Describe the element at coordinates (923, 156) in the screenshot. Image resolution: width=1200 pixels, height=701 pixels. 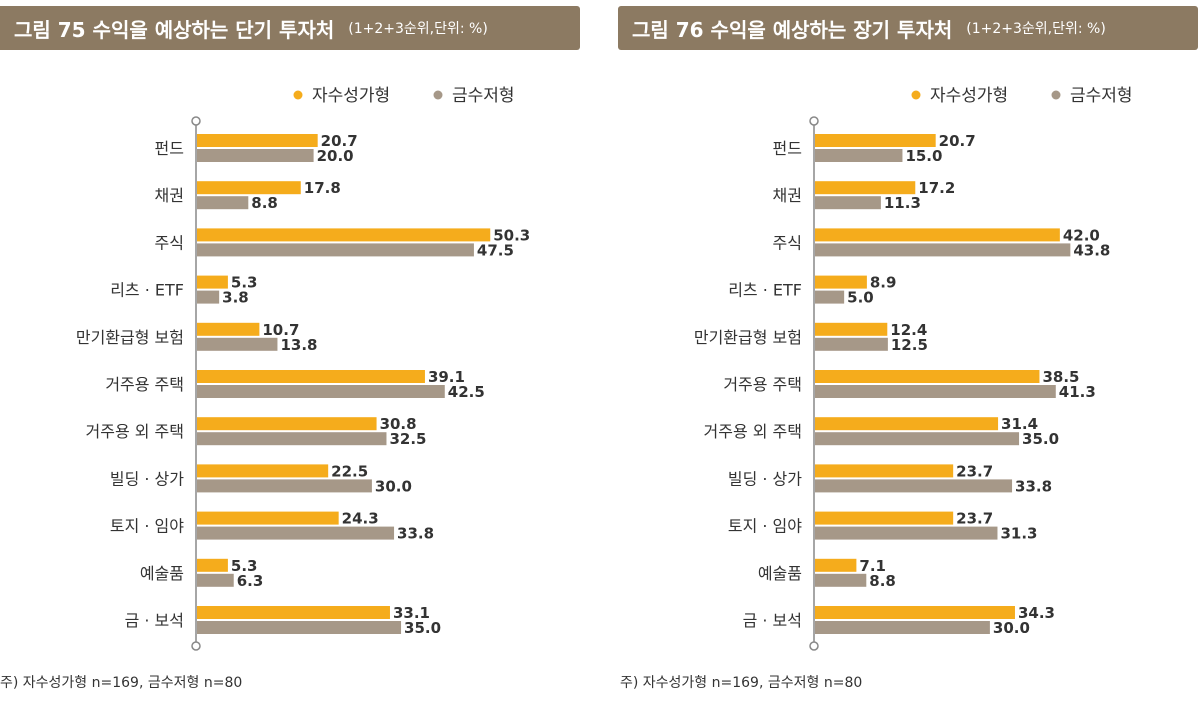
I see `data-label: 15.0` at that location.